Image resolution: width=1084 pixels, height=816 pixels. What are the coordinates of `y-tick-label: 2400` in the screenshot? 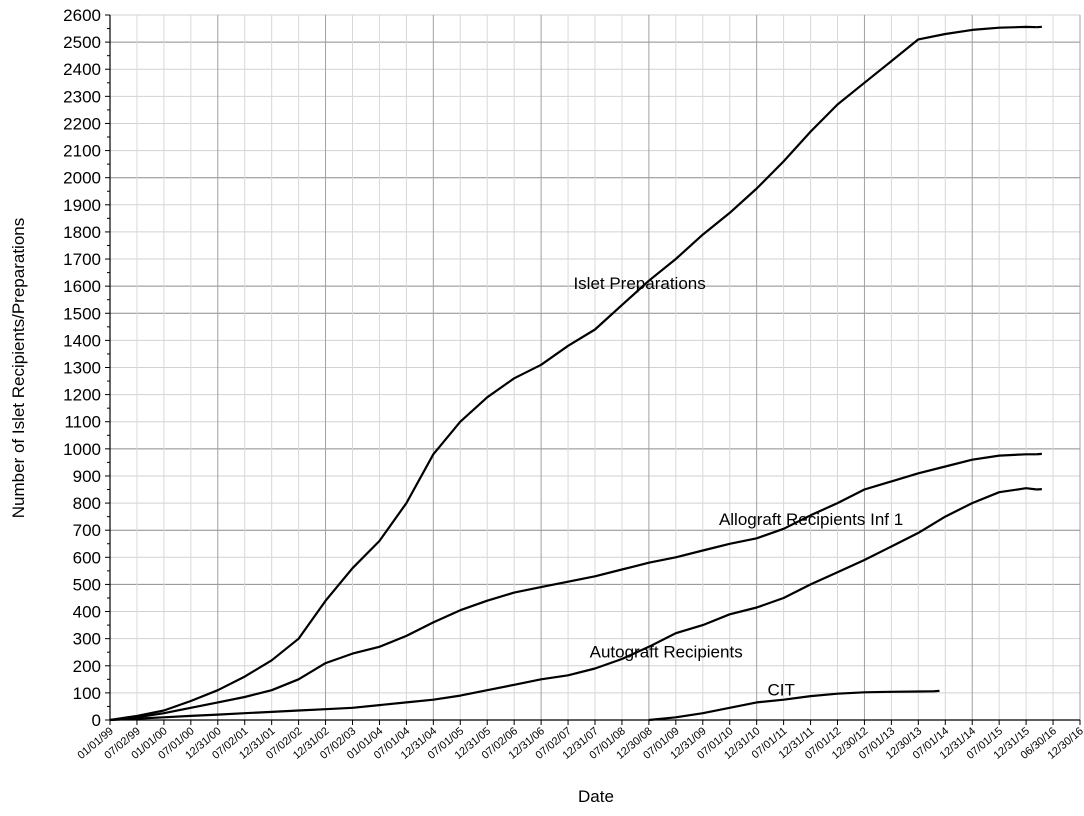 It's located at (82, 69).